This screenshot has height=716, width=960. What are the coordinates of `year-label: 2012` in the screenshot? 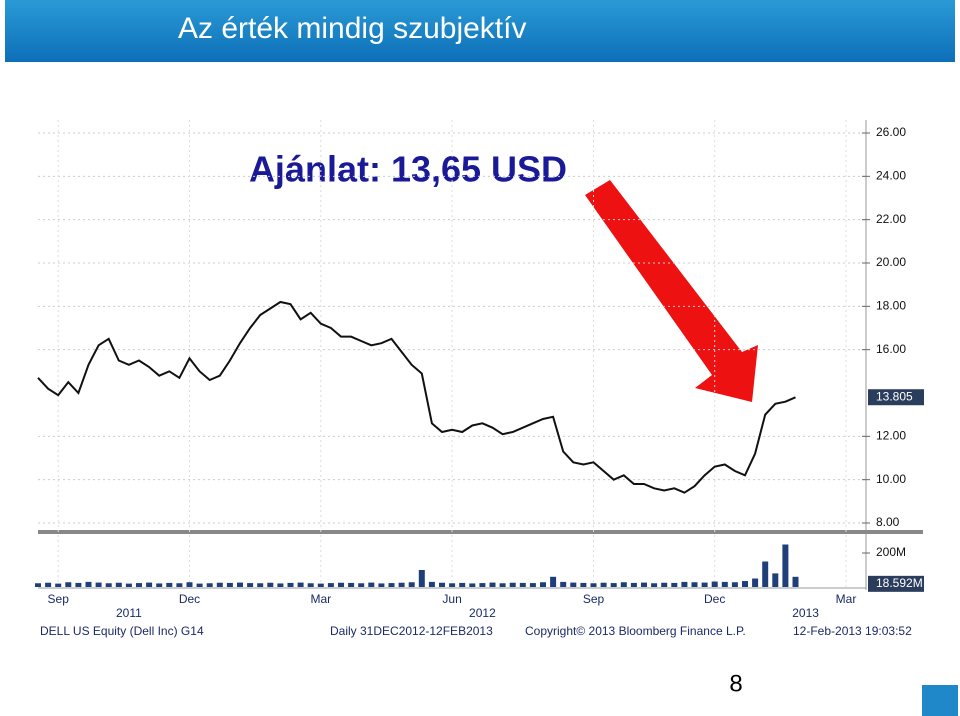 It's located at (482, 613).